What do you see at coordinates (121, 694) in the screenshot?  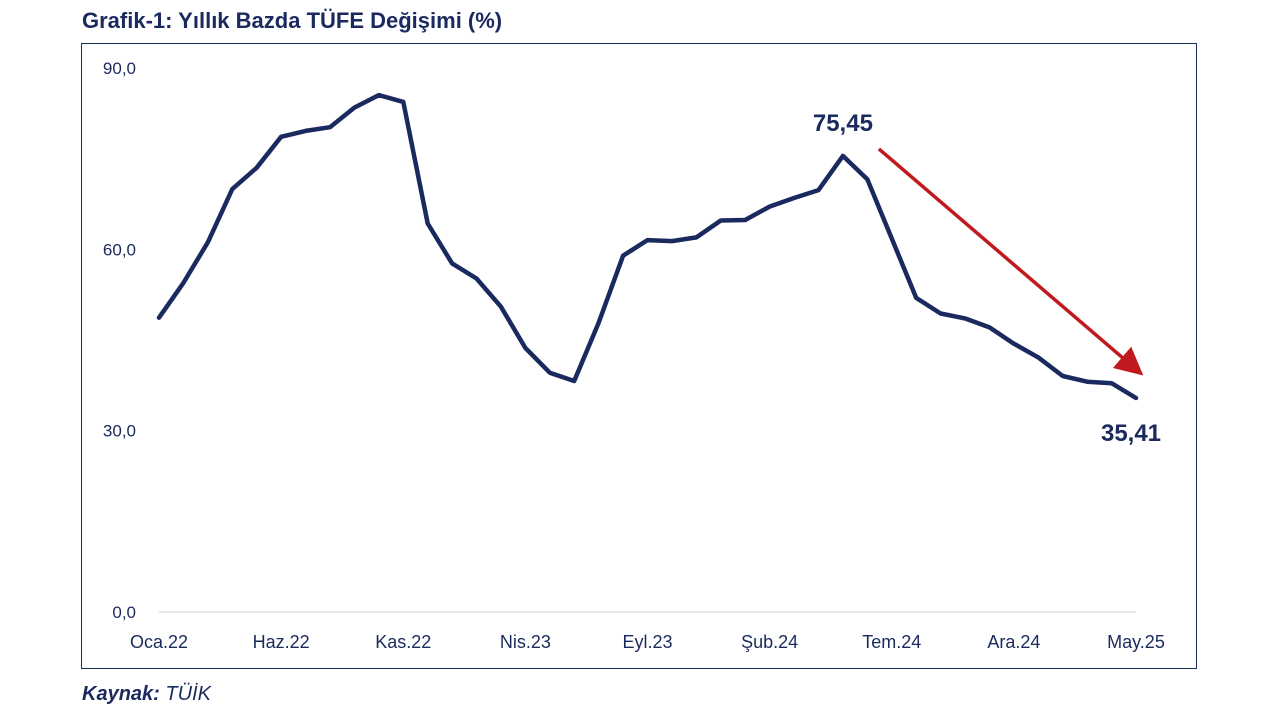 I see `source-label: Kaynak:` at bounding box center [121, 694].